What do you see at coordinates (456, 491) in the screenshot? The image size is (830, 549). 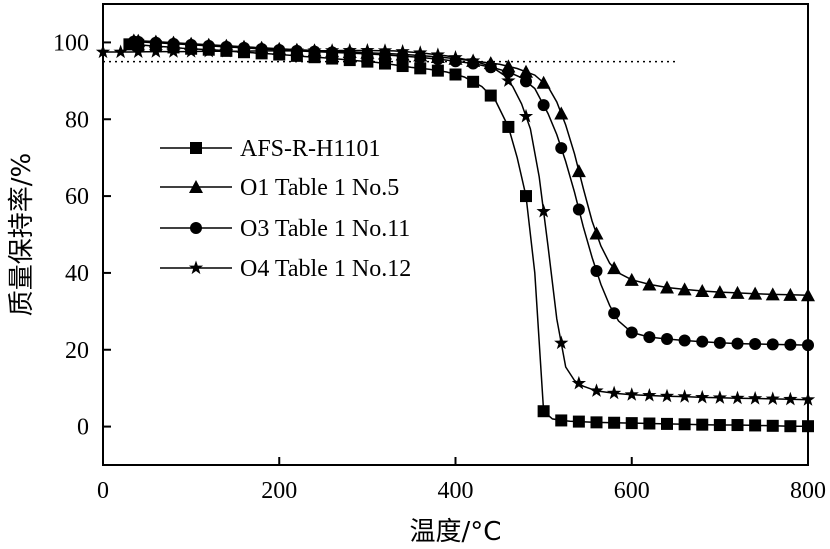 I see `x-tick-label: 400` at bounding box center [456, 491].